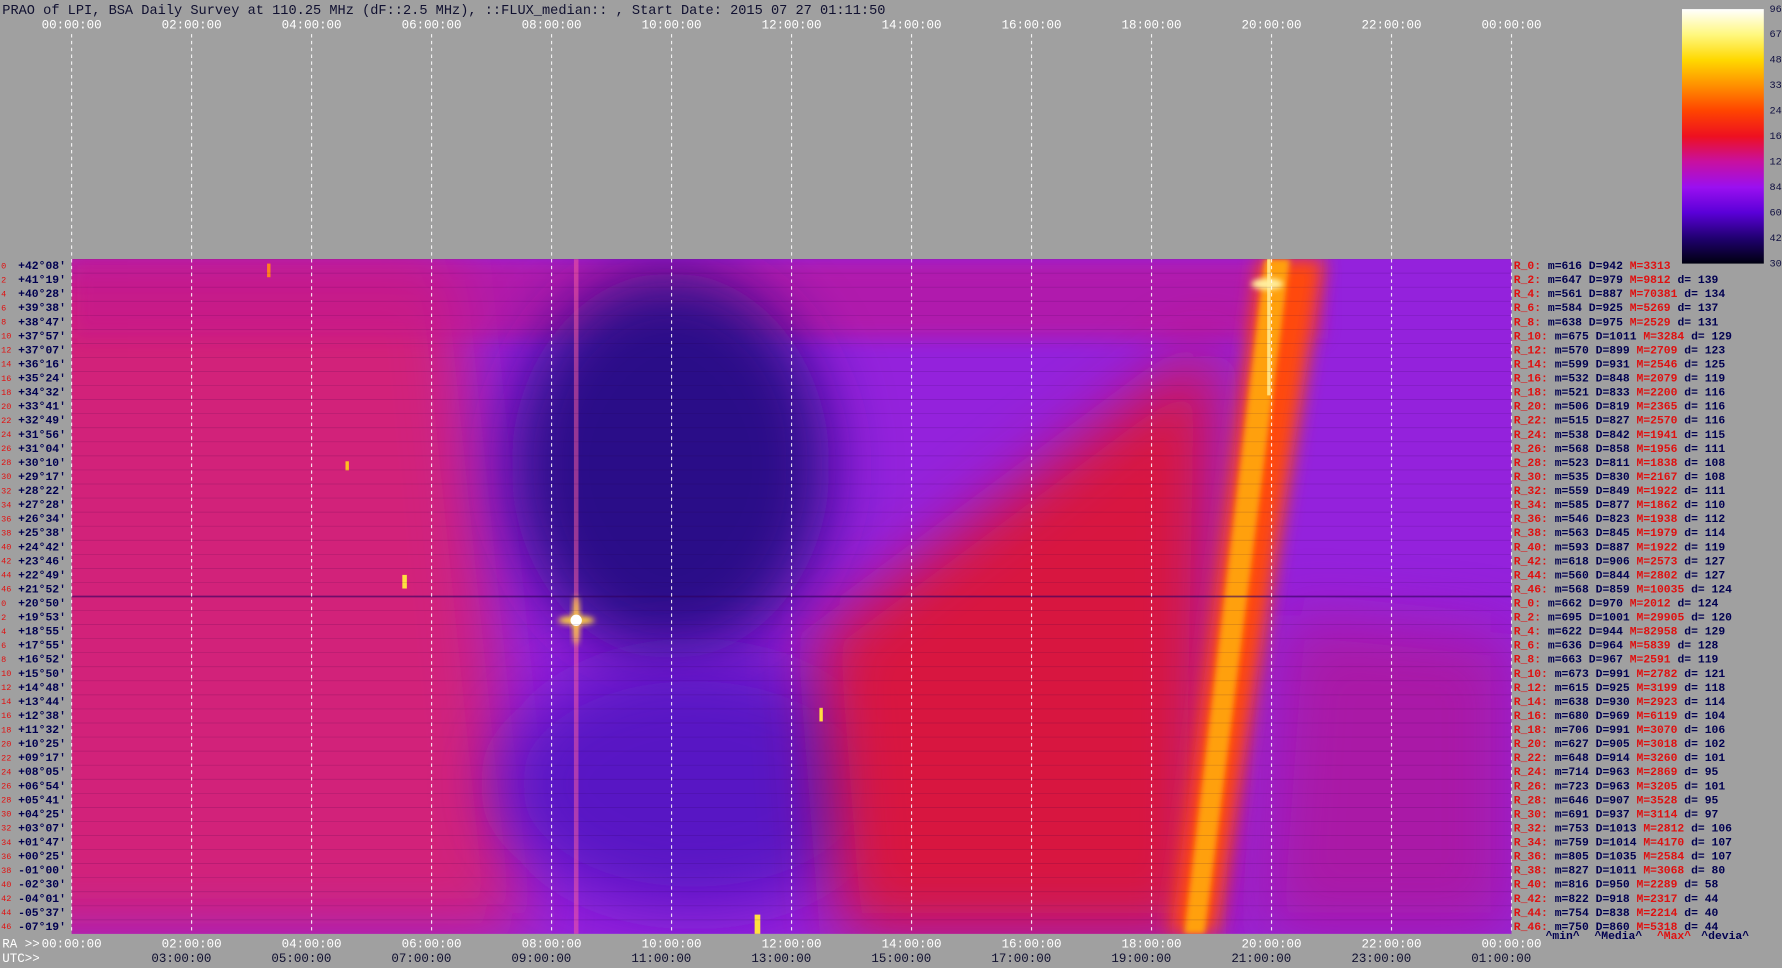 This screenshot has height=968, width=1782. I want to click on stat-d: d= 107, so click(1711, 844).